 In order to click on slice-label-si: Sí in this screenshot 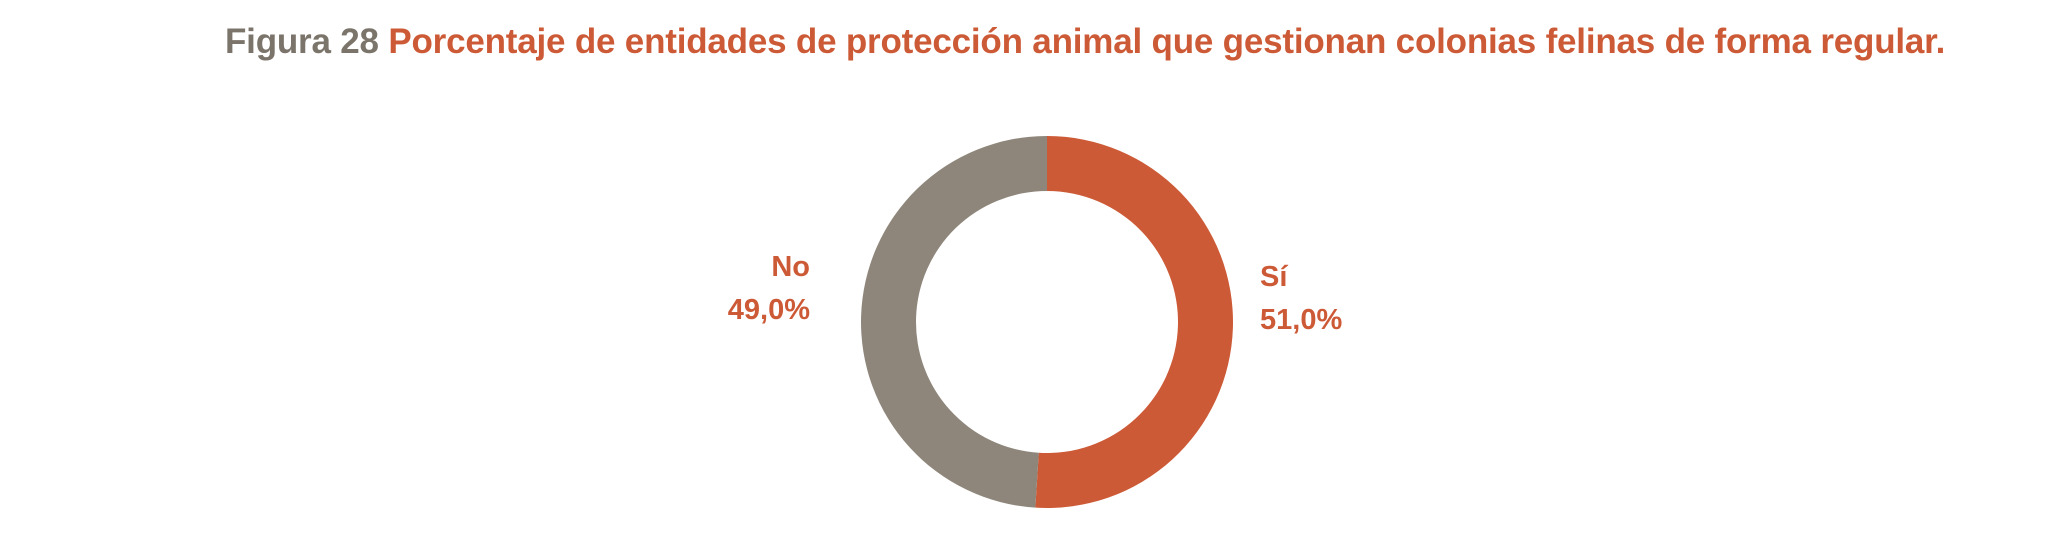, I will do `click(1274, 277)`.